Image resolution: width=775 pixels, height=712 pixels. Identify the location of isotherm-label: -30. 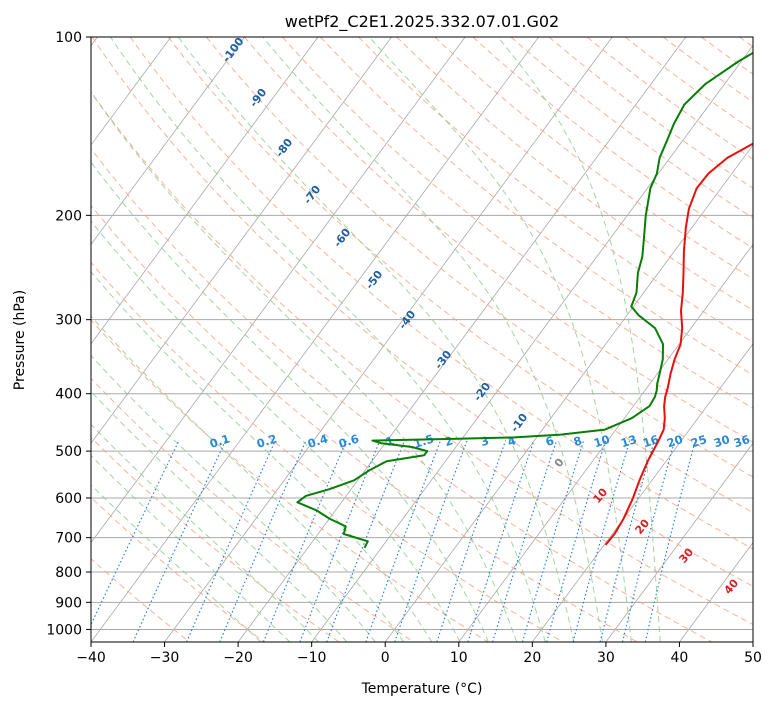
(443, 360).